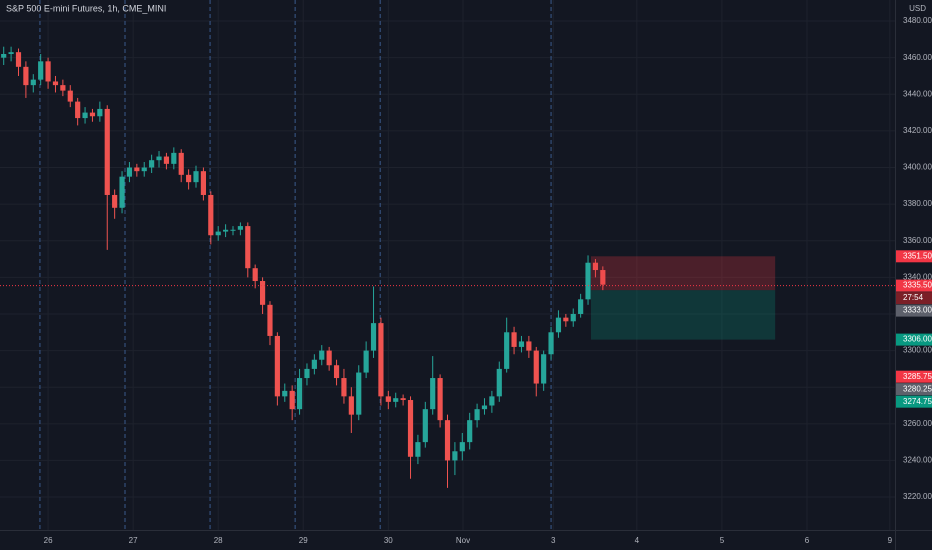 The height and width of the screenshot is (550, 932). What do you see at coordinates (86, 8) in the screenshot?
I see `chart-title: S&P 500 E-mini Futures, 1h, CME_MINI` at bounding box center [86, 8].